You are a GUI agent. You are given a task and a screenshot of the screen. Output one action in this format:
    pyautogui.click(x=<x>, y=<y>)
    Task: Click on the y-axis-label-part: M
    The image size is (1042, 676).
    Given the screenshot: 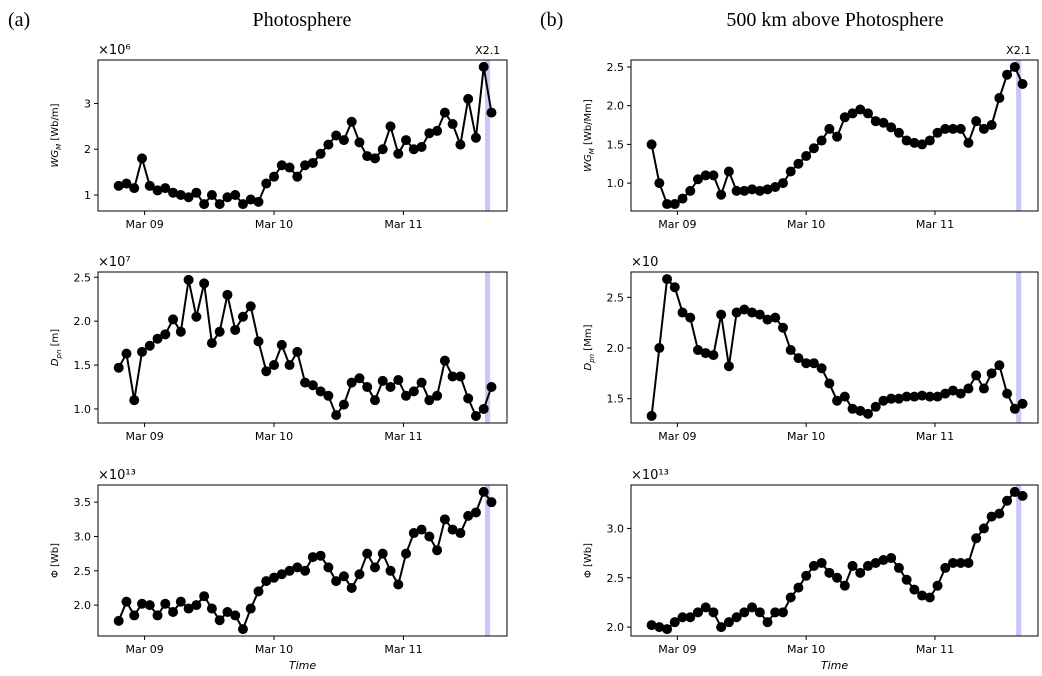 What is the action you would take?
    pyautogui.click(x=592, y=151)
    